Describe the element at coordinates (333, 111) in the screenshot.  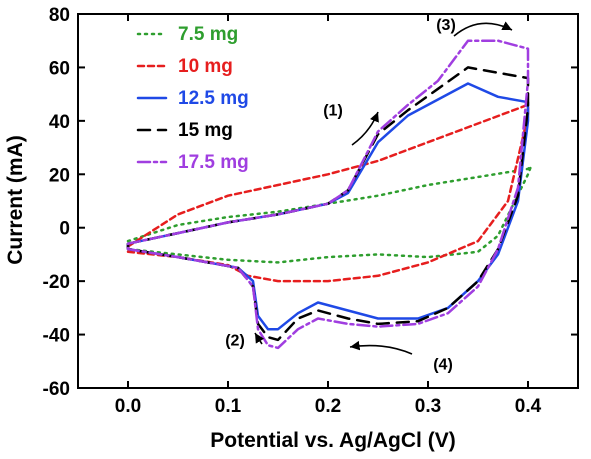
I see `annotation-label: (1)` at that location.